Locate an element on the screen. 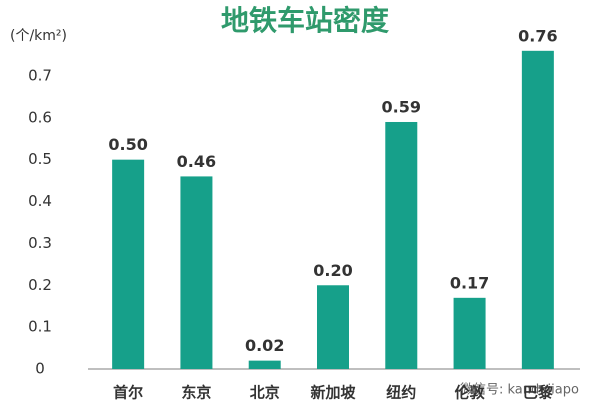 This screenshot has height=414, width=592. value-label: 0.02 is located at coordinates (264, 345).